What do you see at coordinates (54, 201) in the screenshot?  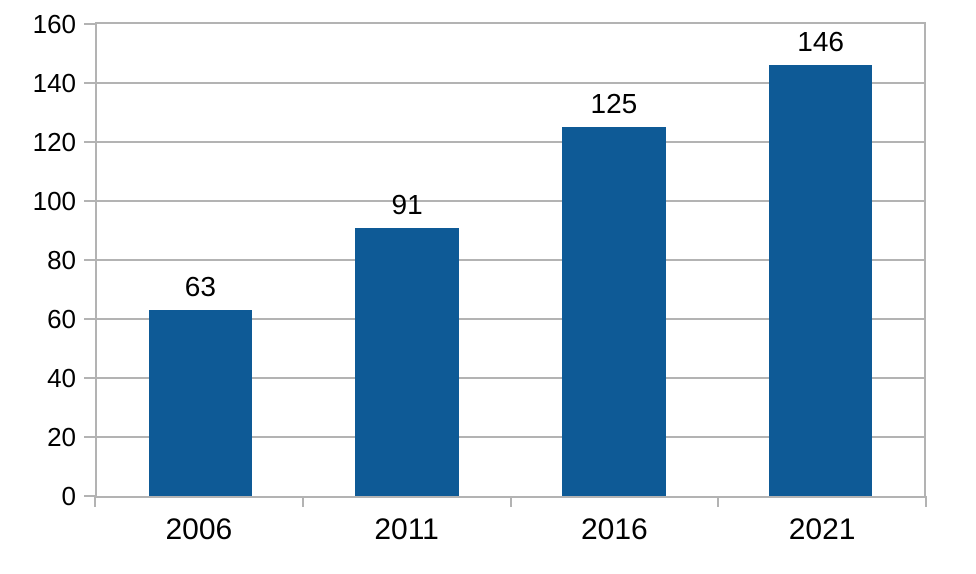 I see `y-axis-tick-label: 100` at bounding box center [54, 201].